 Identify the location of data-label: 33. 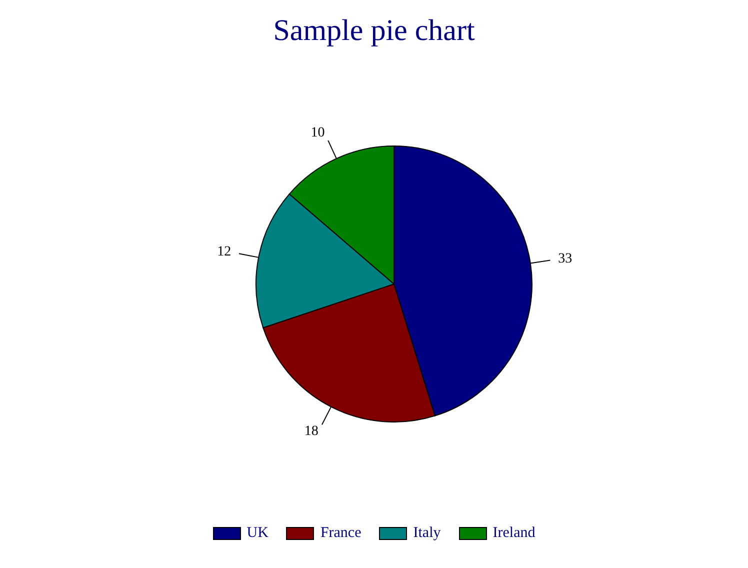
(565, 259).